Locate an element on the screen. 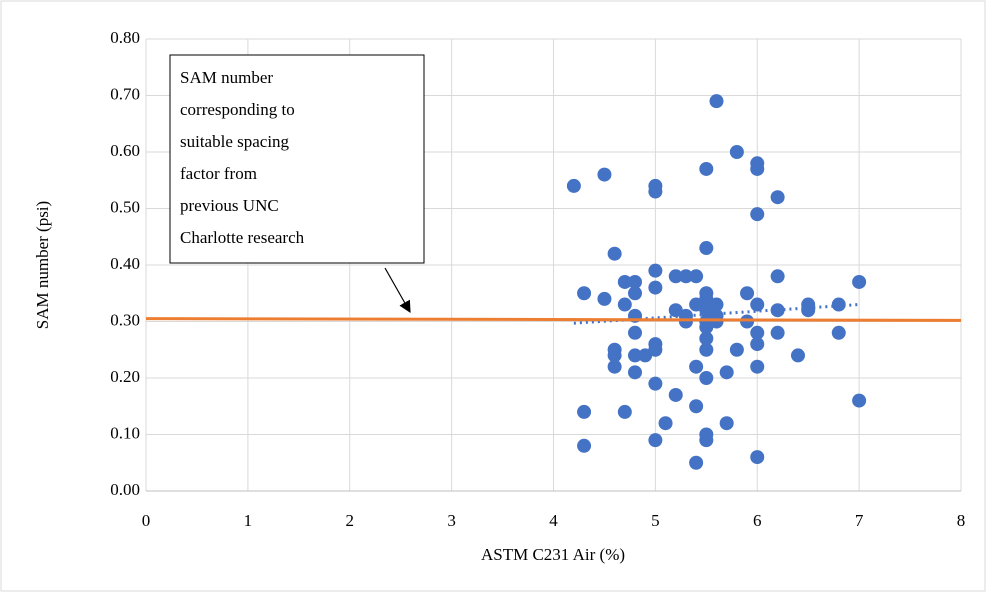  y-tick-label: 0.60 is located at coordinates (125, 150).